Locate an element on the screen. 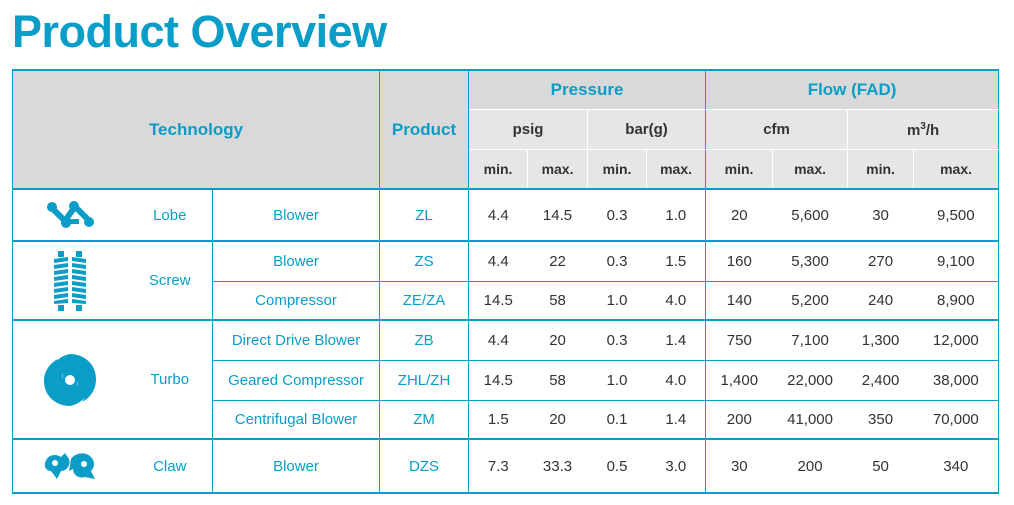  bar-min: 0.5 is located at coordinates (617, 466).